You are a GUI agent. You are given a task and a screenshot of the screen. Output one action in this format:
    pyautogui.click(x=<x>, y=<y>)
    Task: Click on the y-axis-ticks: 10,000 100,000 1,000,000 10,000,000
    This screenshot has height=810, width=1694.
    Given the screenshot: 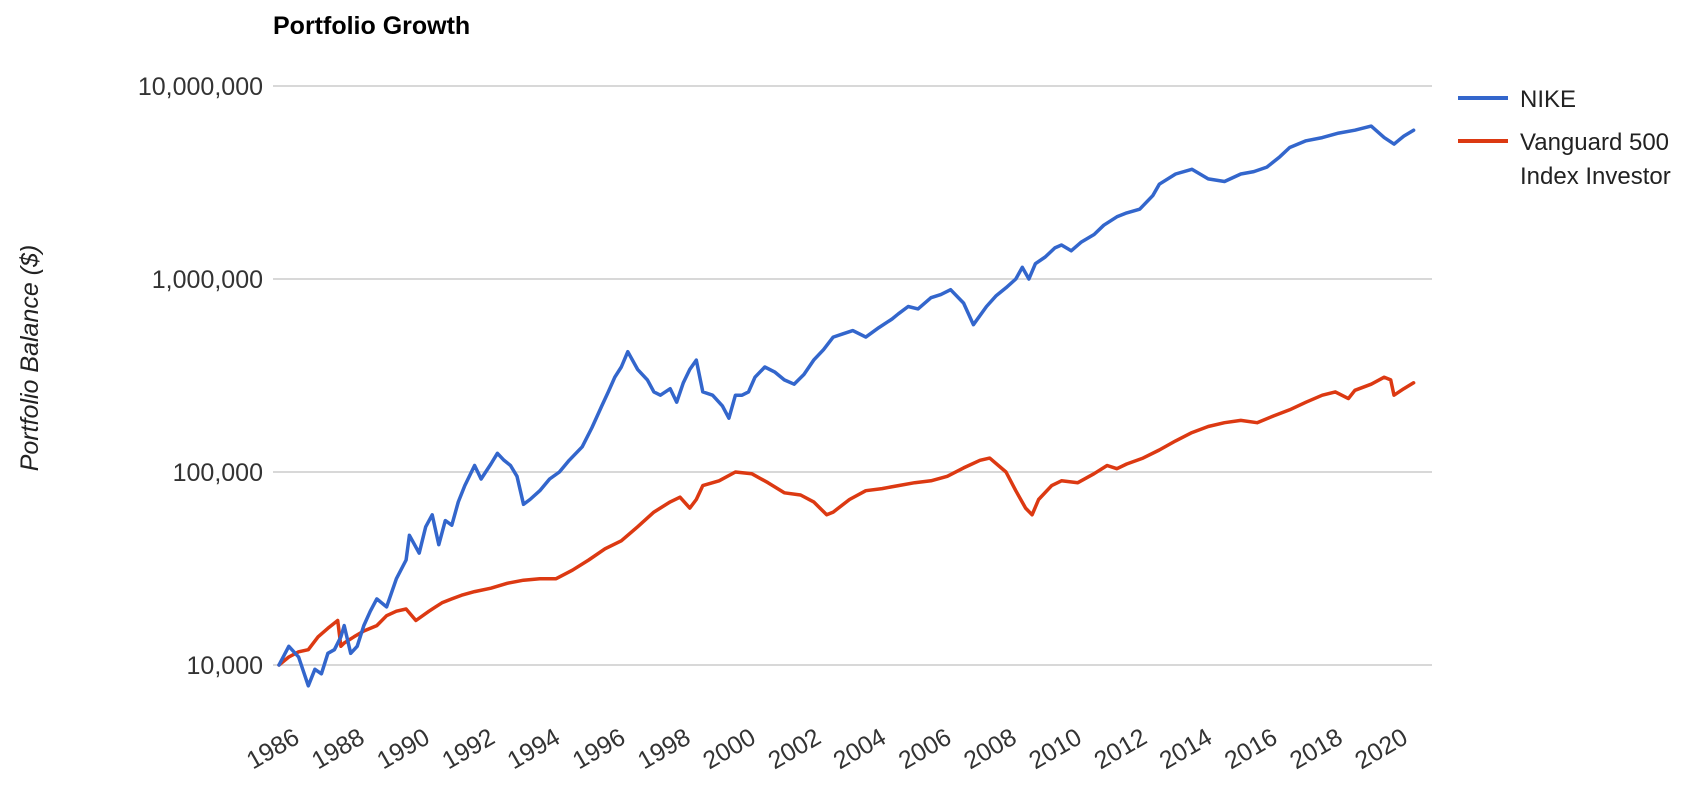 What is the action you would take?
    pyautogui.click(x=200, y=376)
    